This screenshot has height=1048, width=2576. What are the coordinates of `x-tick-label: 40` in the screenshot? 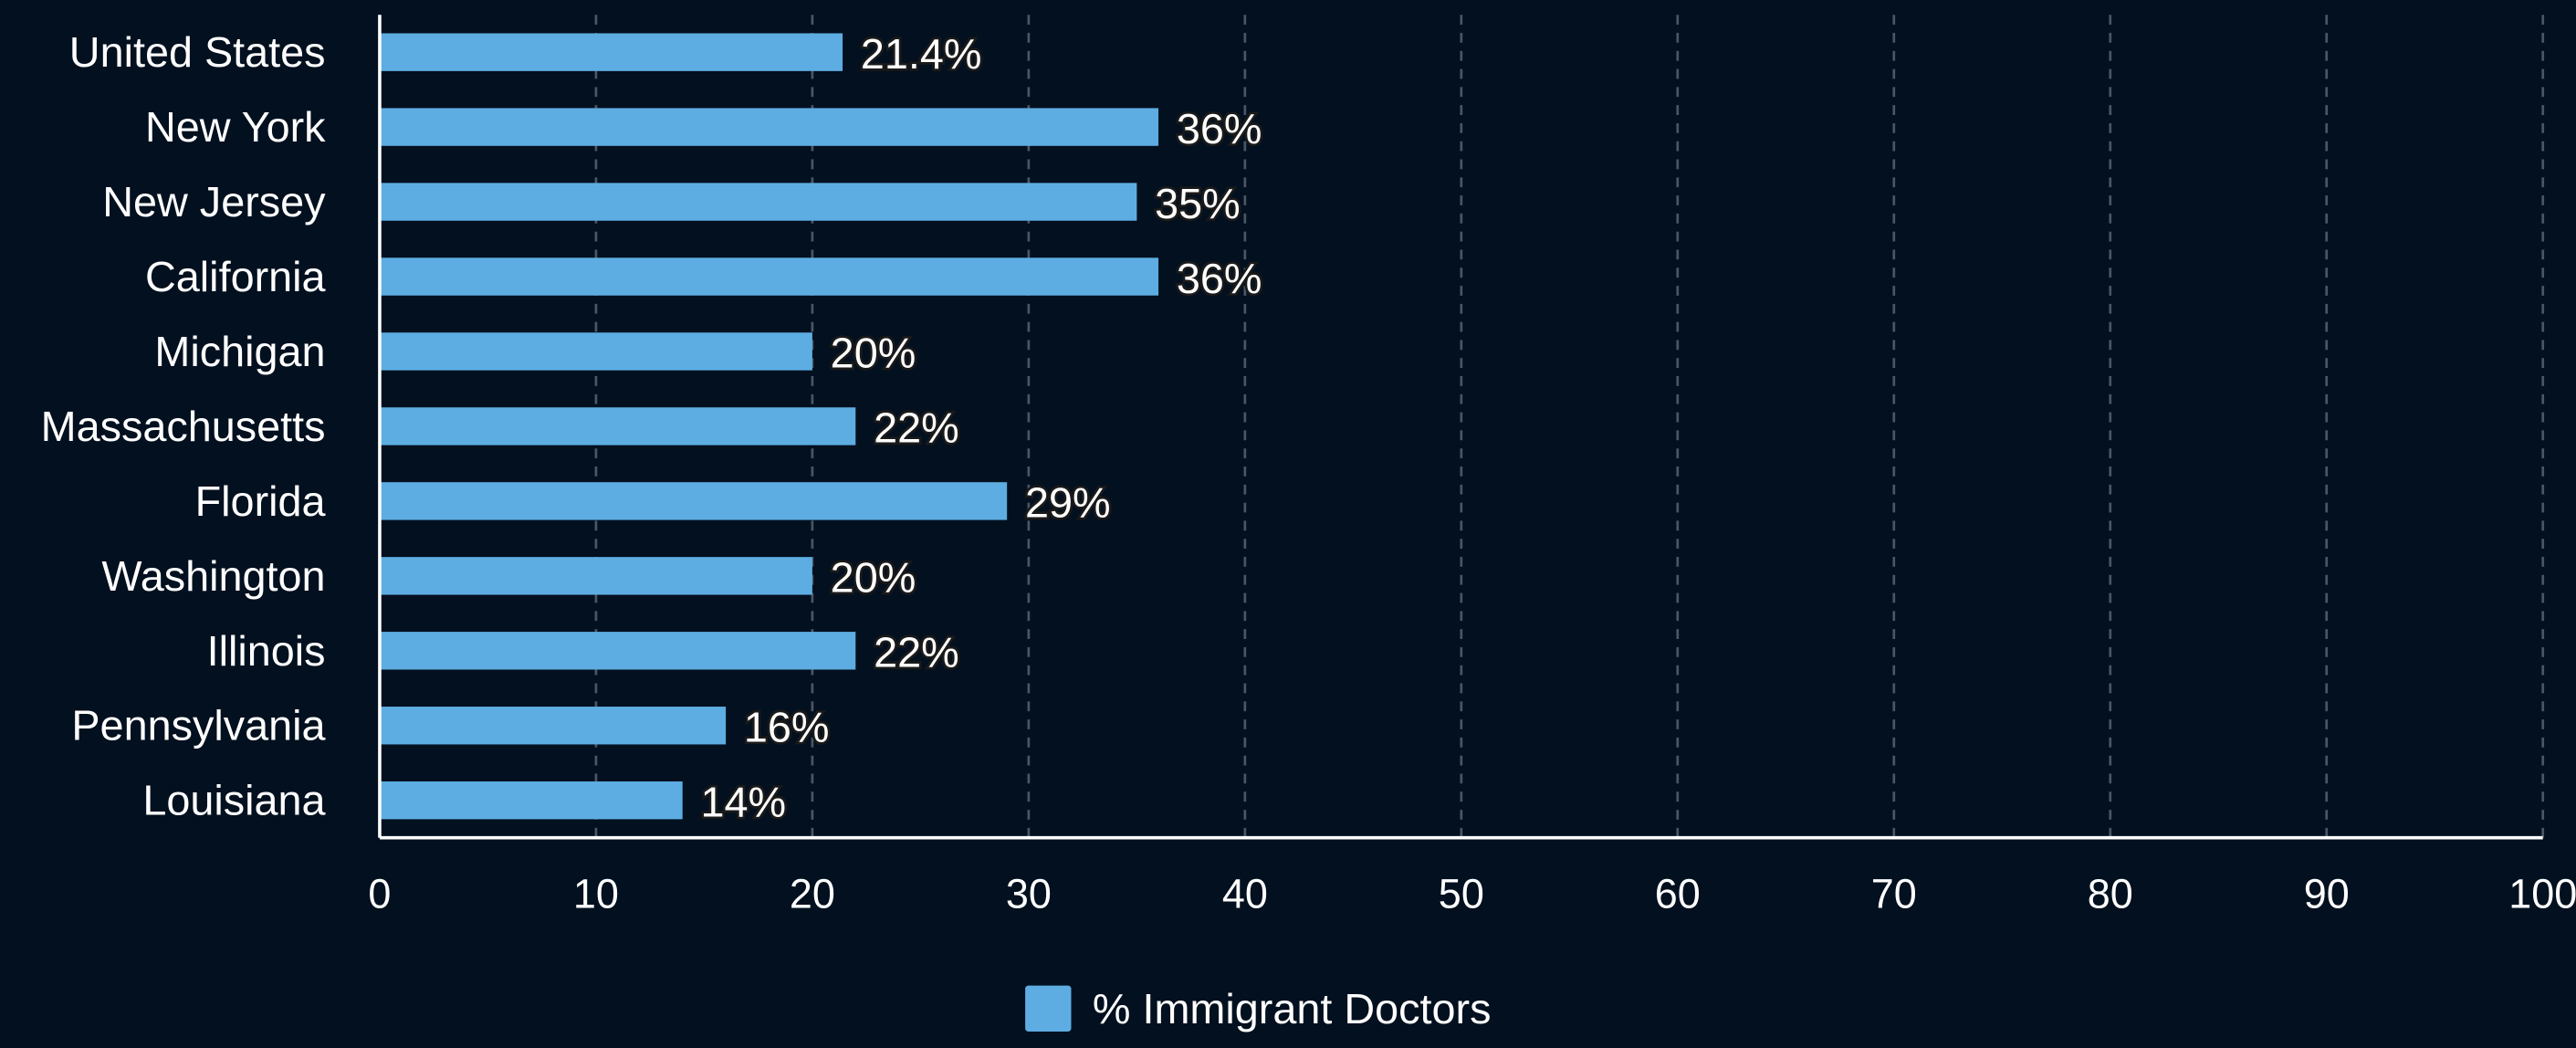 It's located at (1245, 894).